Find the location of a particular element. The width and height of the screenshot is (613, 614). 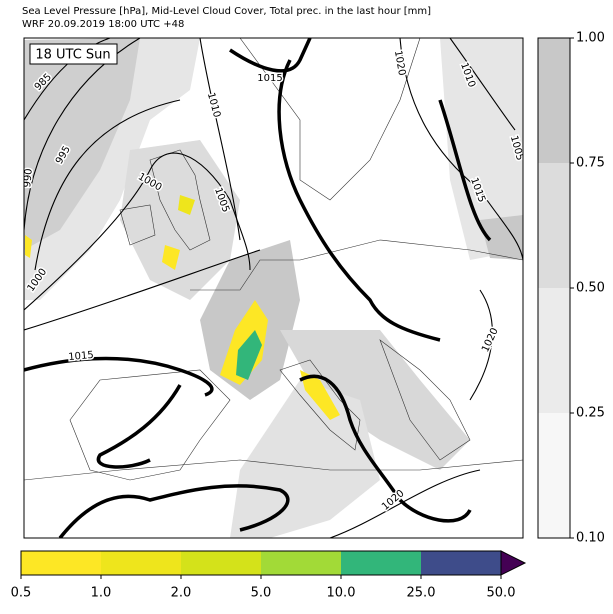

precip-tick-label: 0.5 is located at coordinates (21, 593).